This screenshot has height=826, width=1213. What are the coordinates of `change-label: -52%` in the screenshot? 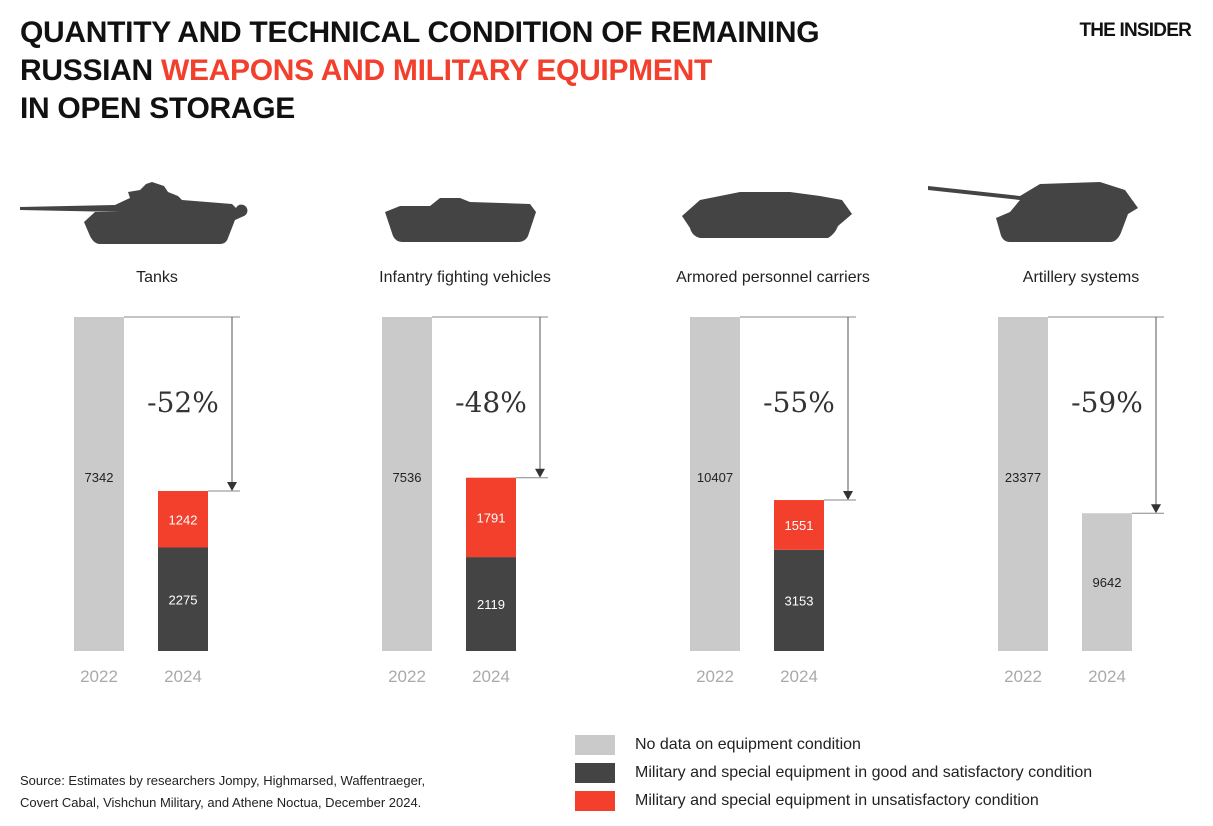 It's located at (183, 402).